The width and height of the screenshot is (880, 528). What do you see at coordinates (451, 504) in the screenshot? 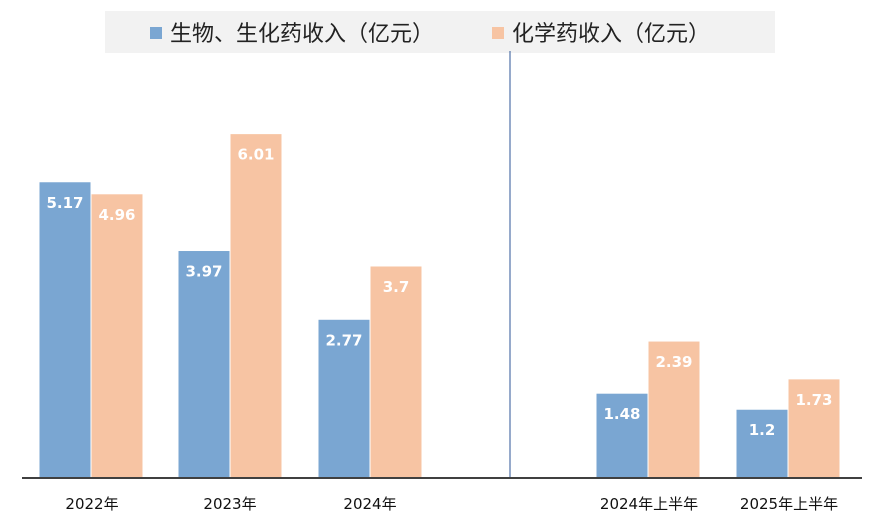
I see `x-axis-ticks: 2022年 2023年 2024年 2024年上半年 2025年上半年` at bounding box center [451, 504].